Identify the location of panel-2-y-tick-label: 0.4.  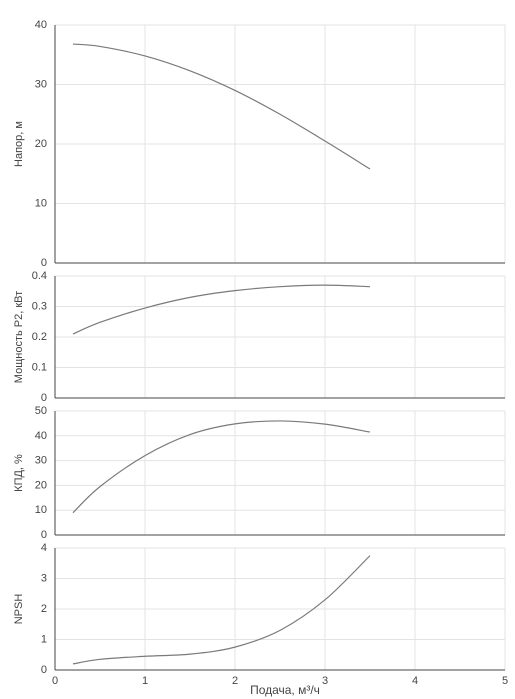
(39, 276).